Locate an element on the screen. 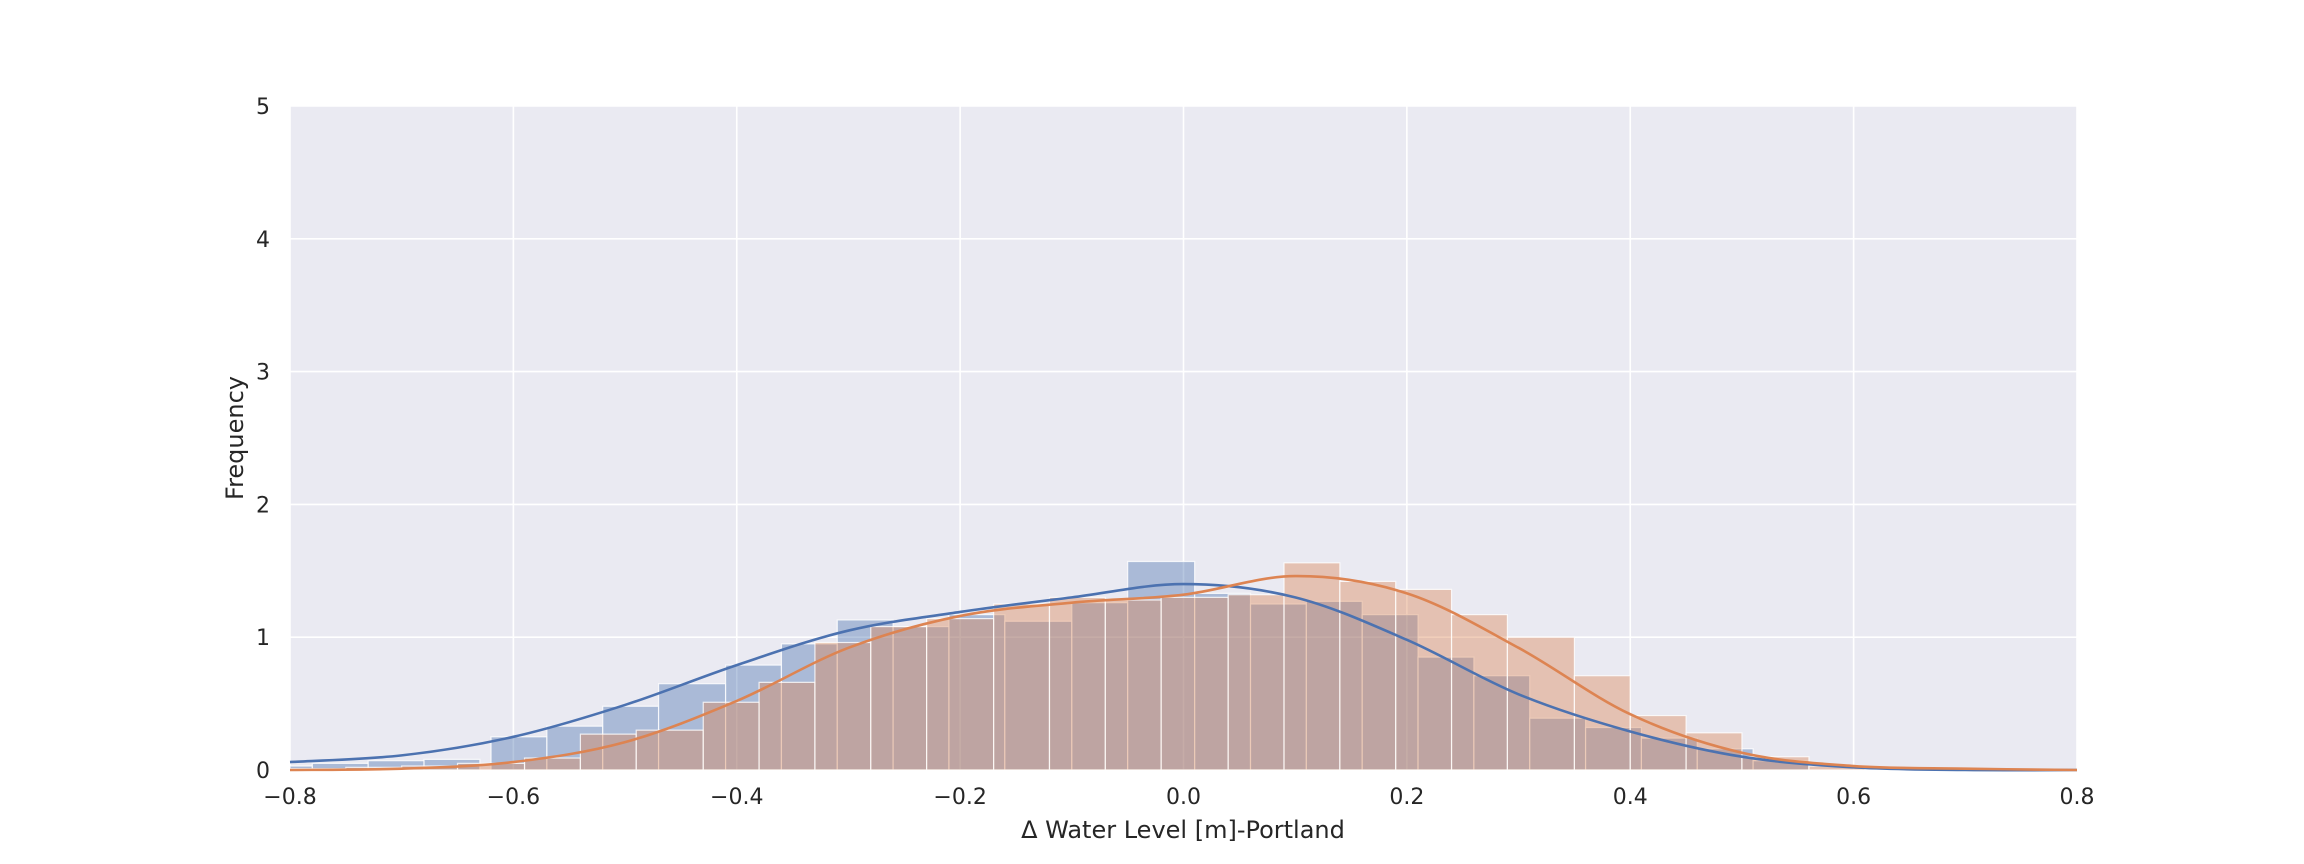 The height and width of the screenshot is (864, 2304). y-tick-labels: 0 1 2 3 4 5 is located at coordinates (263, 439).